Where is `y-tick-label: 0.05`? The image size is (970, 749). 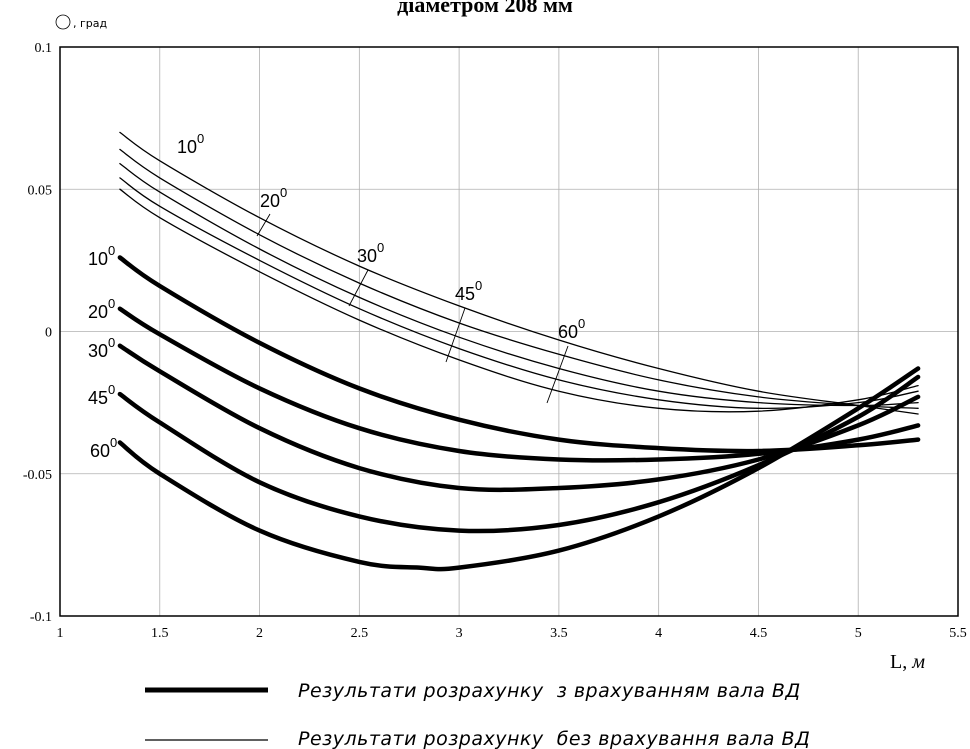 y-tick-label: 0.05 is located at coordinates (40, 190).